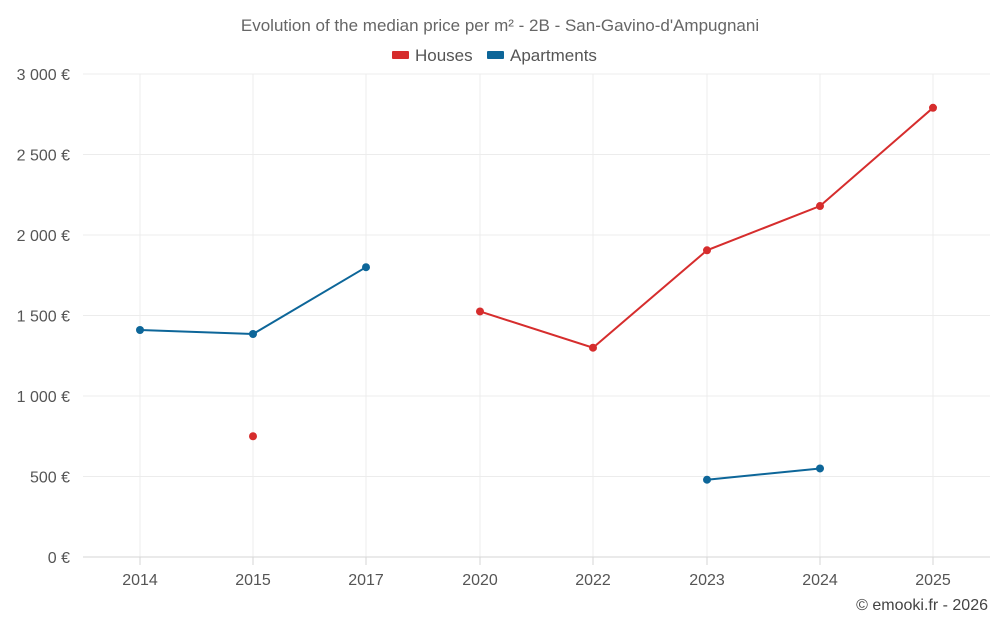  Describe the element at coordinates (43, 397) in the screenshot. I see `y-tick-label: 1 000 €` at that location.